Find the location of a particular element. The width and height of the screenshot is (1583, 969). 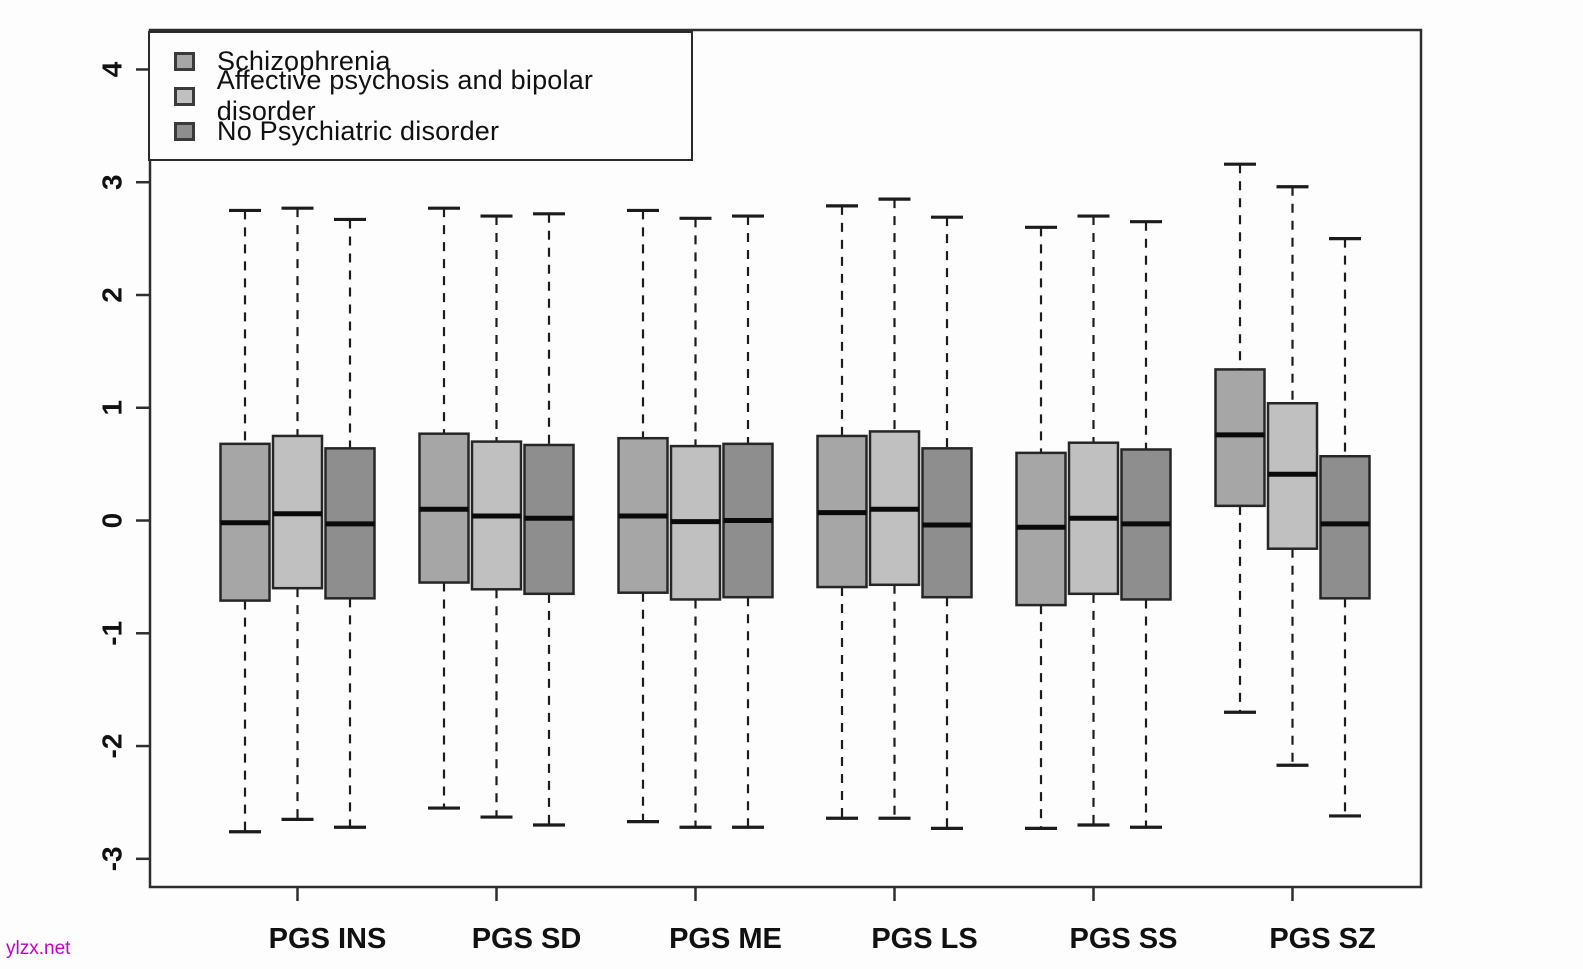

x-tick-label: PGS ME is located at coordinates (725, 939).